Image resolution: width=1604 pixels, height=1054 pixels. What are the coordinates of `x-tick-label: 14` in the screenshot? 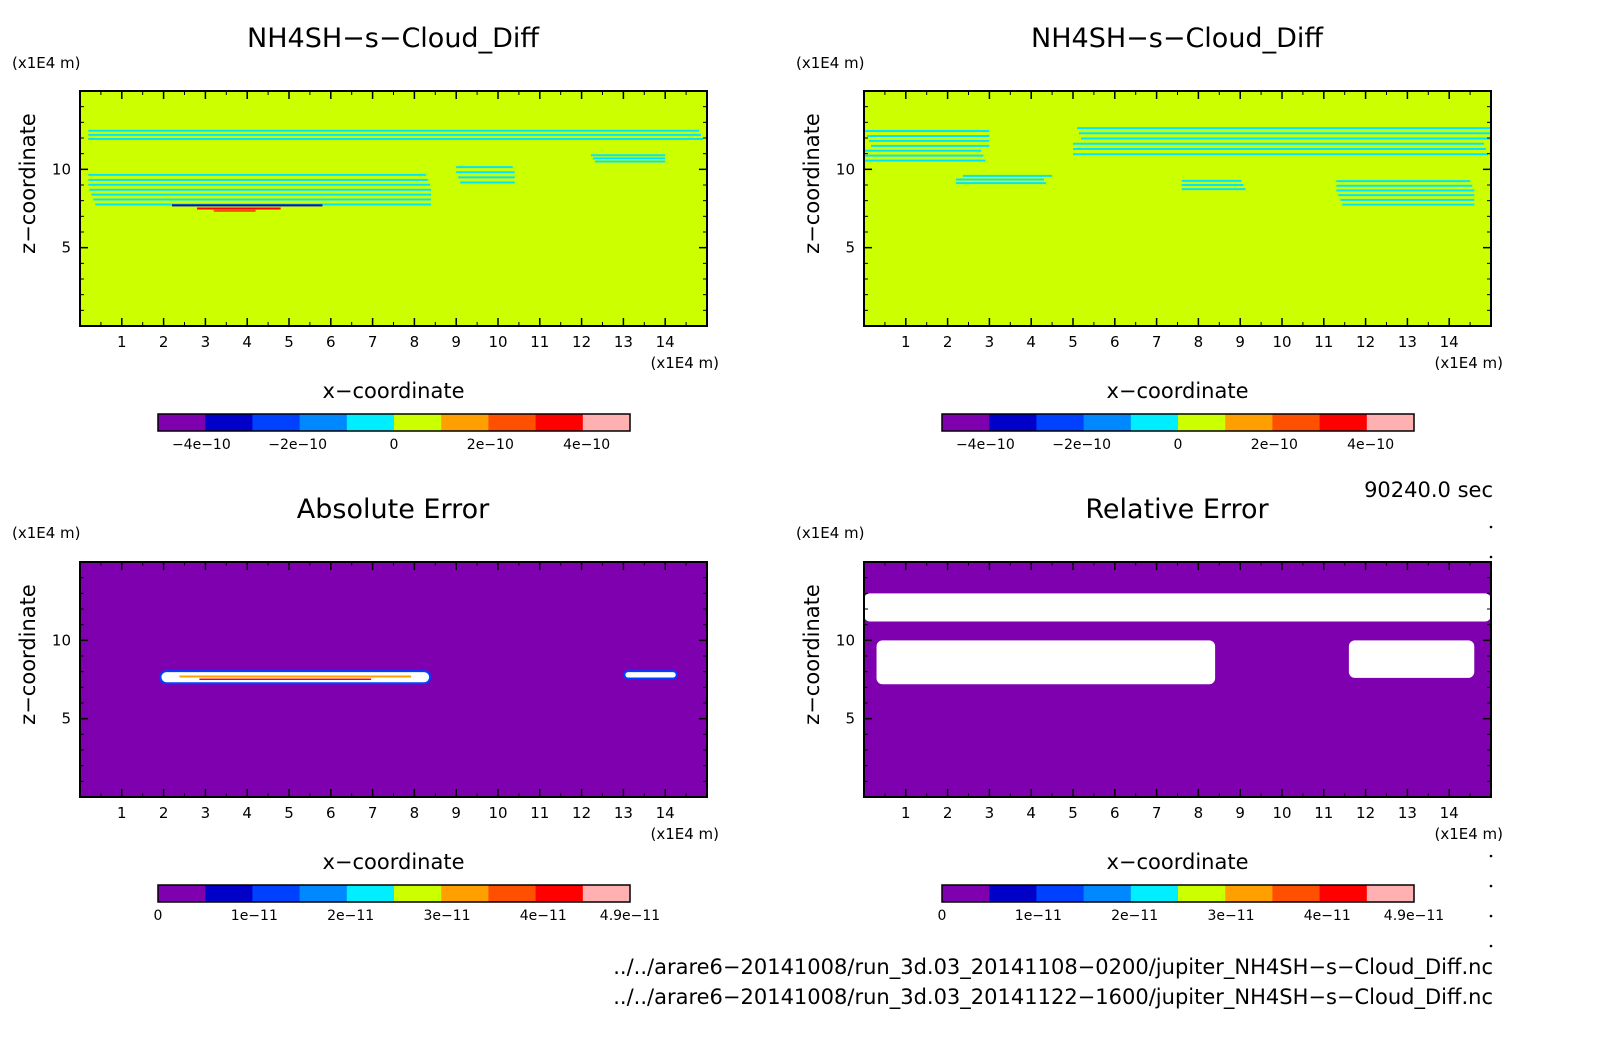 It's located at (665, 813).